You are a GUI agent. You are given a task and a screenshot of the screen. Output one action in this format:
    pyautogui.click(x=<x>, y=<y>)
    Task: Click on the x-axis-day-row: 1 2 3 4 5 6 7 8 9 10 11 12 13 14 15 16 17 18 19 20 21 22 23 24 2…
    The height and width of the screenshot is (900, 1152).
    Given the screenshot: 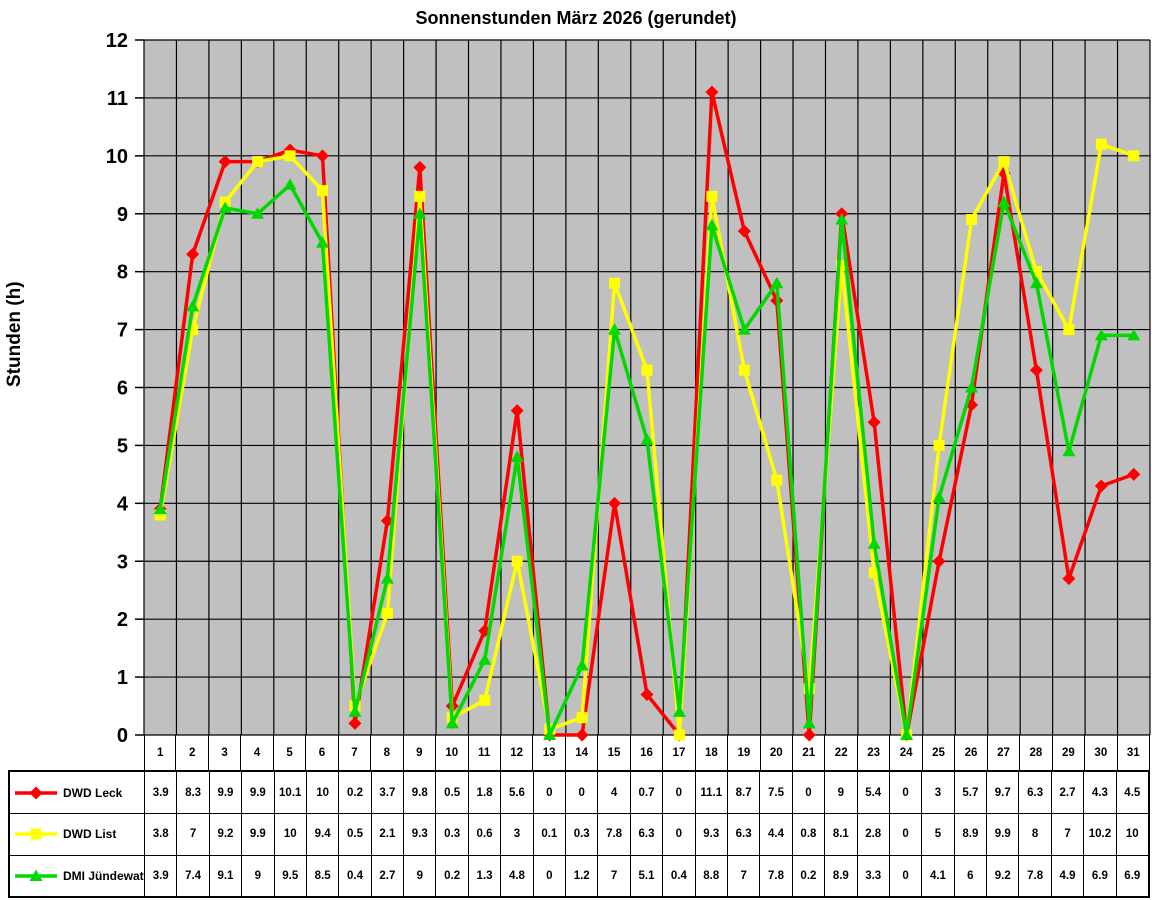 What is the action you would take?
    pyautogui.click(x=647, y=752)
    